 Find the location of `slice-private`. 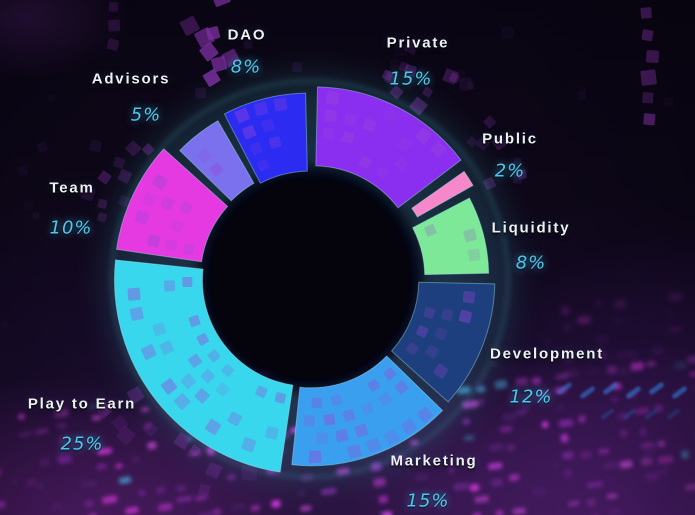

slice-private is located at coordinates (388, 147).